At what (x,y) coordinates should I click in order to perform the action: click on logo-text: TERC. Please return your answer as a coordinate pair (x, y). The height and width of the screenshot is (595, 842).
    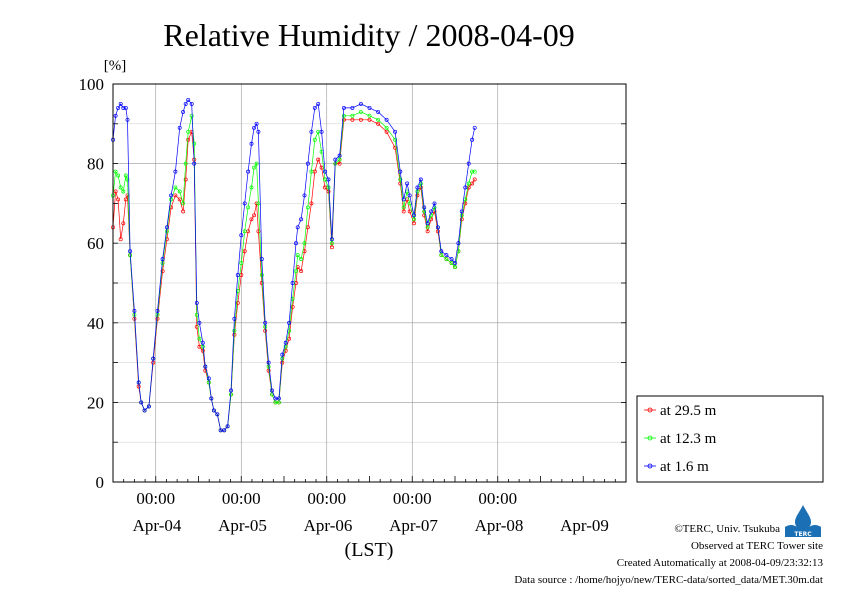
    Looking at the image, I should click on (803, 534).